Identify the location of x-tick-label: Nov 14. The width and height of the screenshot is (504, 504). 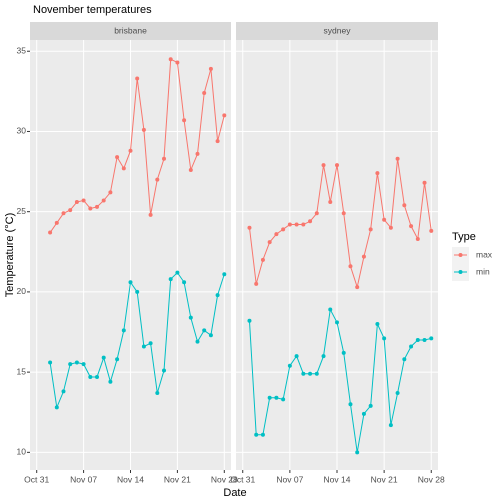
(337, 479).